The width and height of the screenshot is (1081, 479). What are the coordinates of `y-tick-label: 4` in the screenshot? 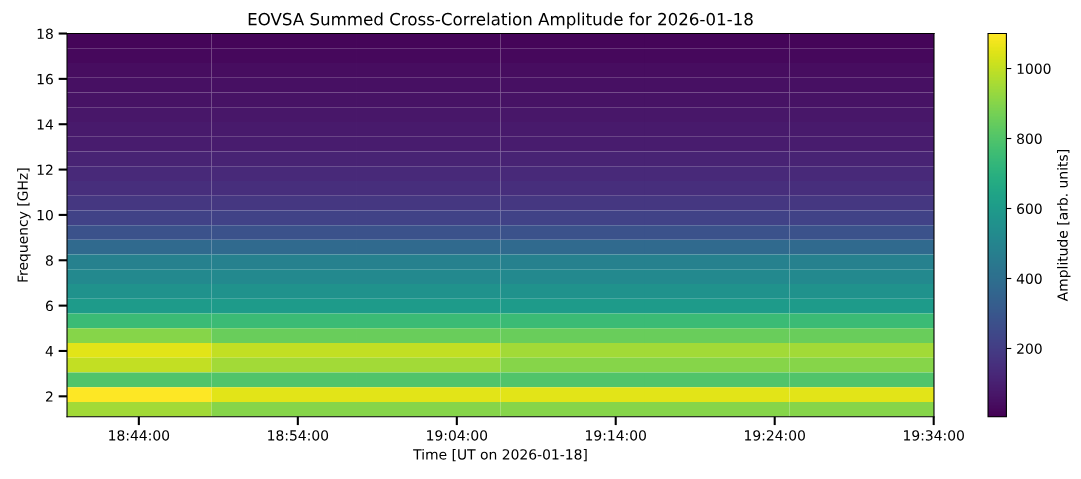 It's located at (49, 351).